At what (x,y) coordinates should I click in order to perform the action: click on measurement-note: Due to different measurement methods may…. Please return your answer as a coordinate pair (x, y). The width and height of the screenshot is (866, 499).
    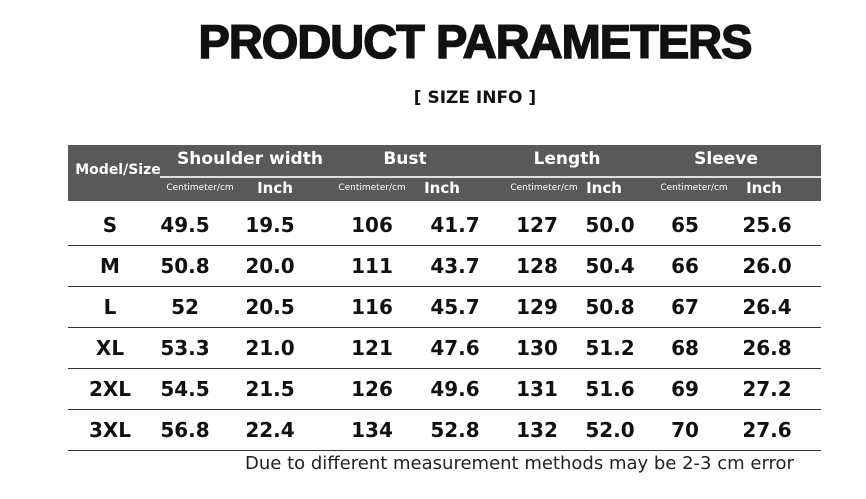
    Looking at the image, I should click on (519, 463).